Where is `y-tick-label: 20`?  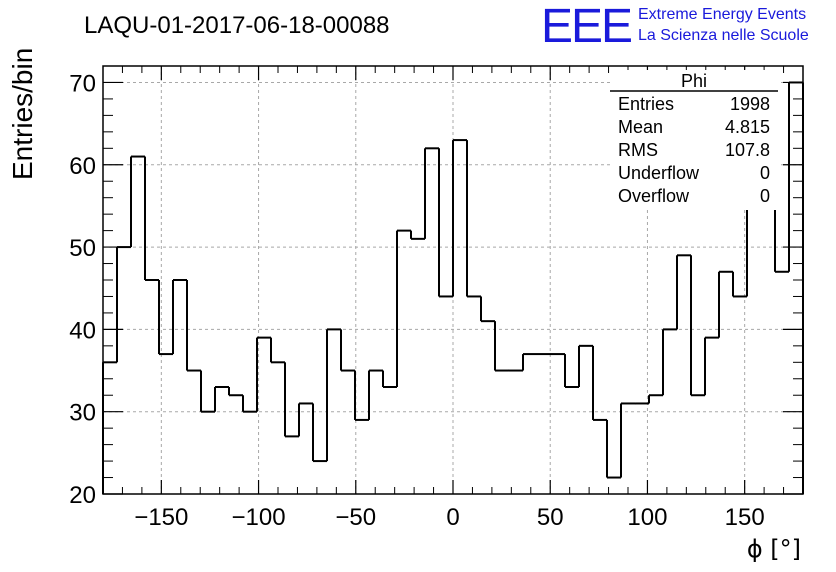 y-tick-label: 20 is located at coordinates (82, 495).